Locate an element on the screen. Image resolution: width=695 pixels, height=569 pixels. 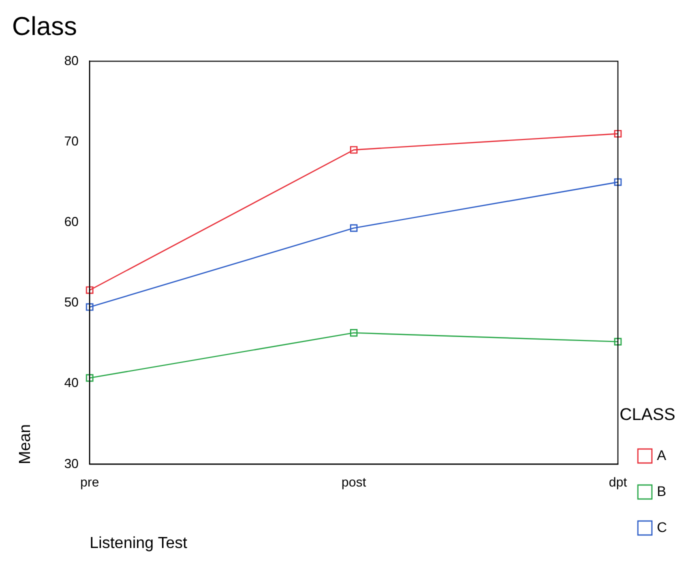
legend-label: C is located at coordinates (662, 526).